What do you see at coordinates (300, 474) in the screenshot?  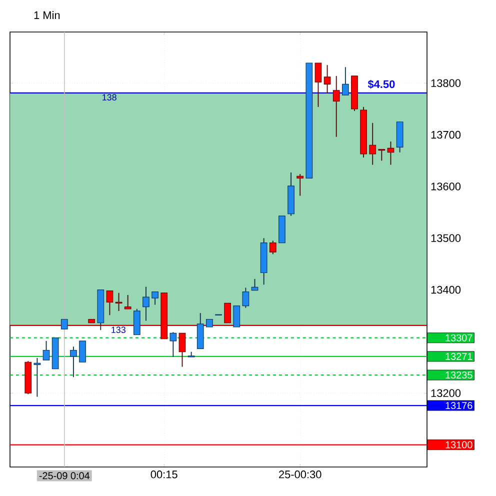 I see `x-tick-label: 25-00:30` at bounding box center [300, 474].